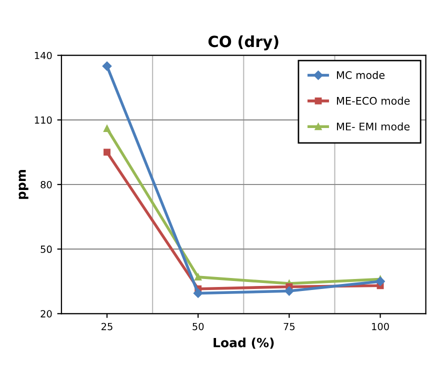  What do you see at coordinates (243, 42) in the screenshot?
I see `chart-title: CO (dry)` at bounding box center [243, 42].